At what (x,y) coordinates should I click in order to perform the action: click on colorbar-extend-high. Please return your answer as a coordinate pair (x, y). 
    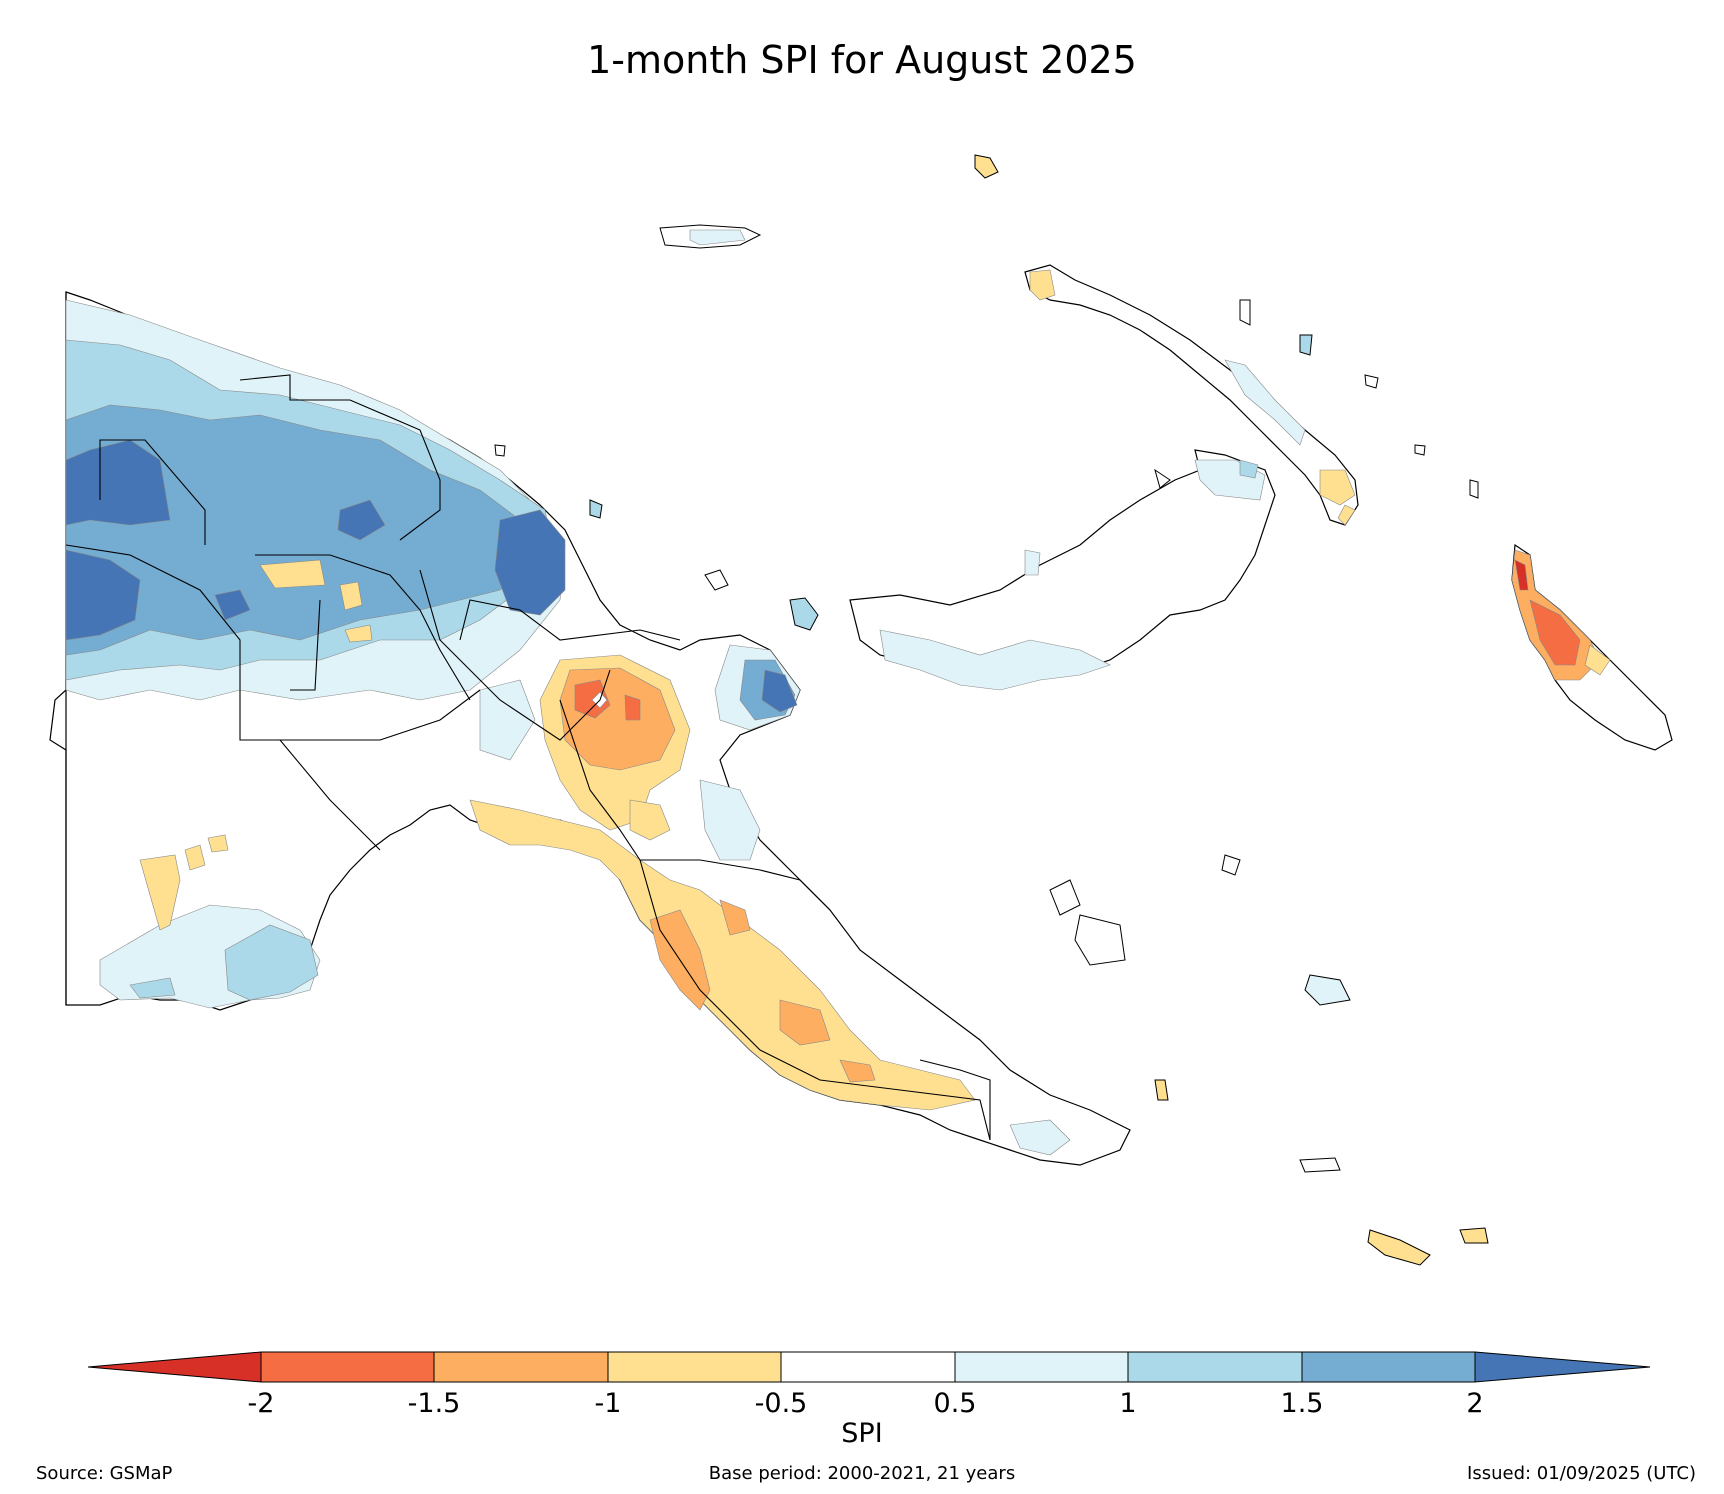
    Looking at the image, I should click on (1562, 1367).